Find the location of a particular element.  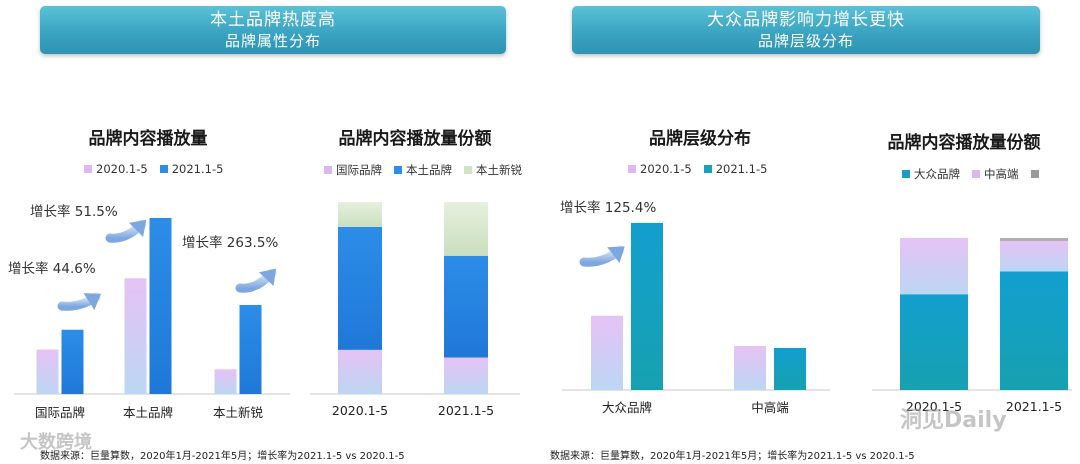

chart3-legend-item-1: 2020.1-5 is located at coordinates (660, 169).